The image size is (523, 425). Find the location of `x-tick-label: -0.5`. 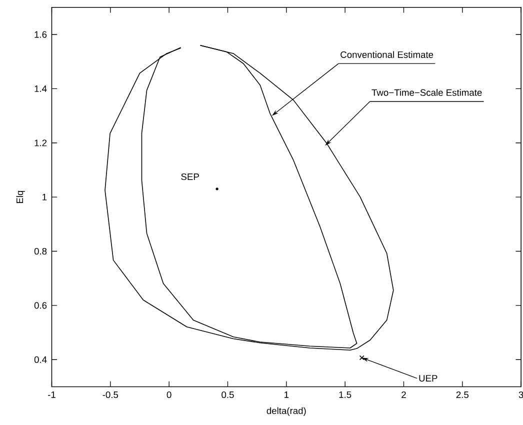

x-tick-label: -0.5 is located at coordinates (110, 394).